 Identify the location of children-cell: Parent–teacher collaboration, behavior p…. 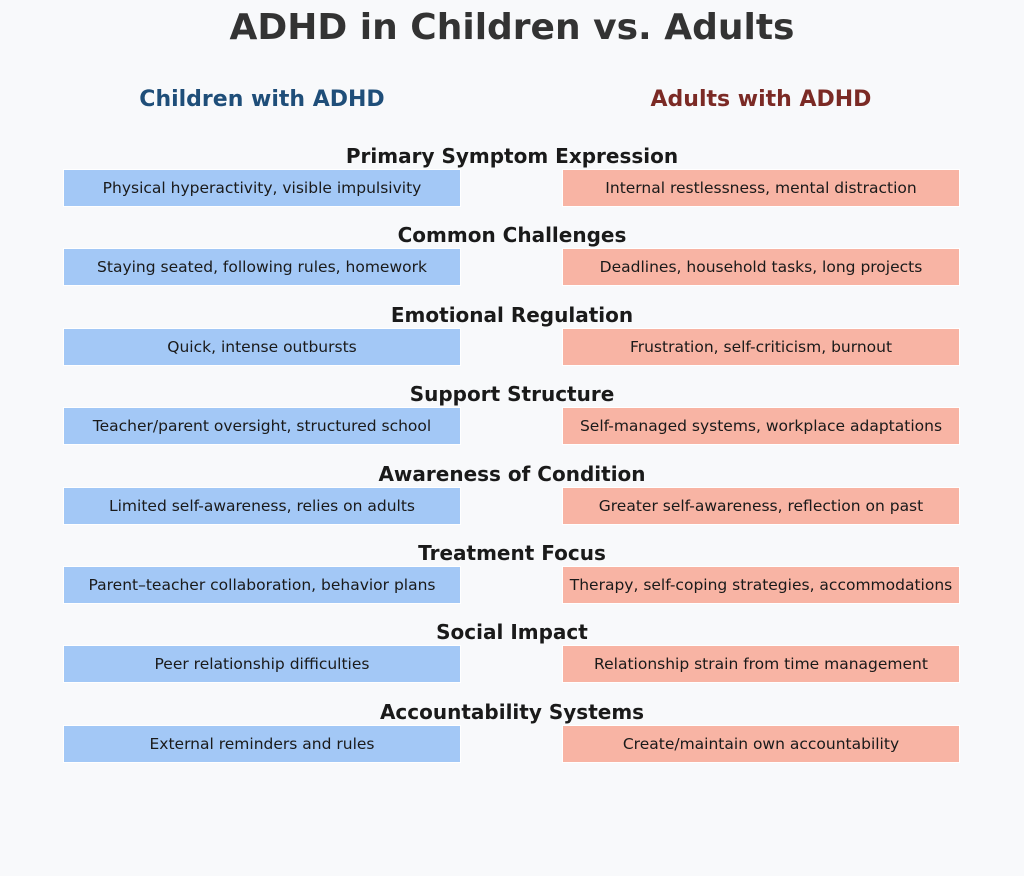
(262, 584).